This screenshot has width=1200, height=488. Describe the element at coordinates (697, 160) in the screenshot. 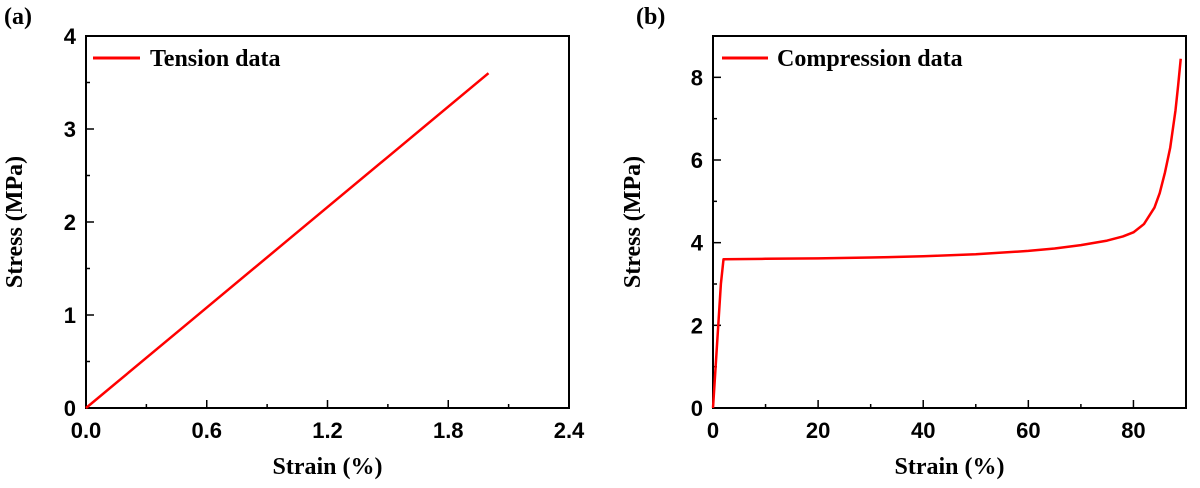

I see `y-tick-label: 6` at that location.